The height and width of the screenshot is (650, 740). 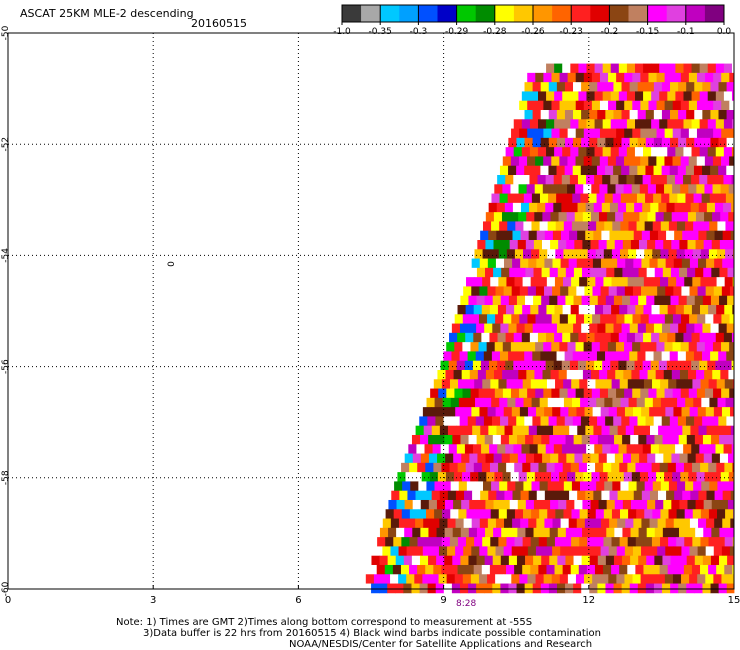 What do you see at coordinates (686, 32) in the screenshot?
I see `colorbar-tick-label: -0.1` at bounding box center [686, 32].